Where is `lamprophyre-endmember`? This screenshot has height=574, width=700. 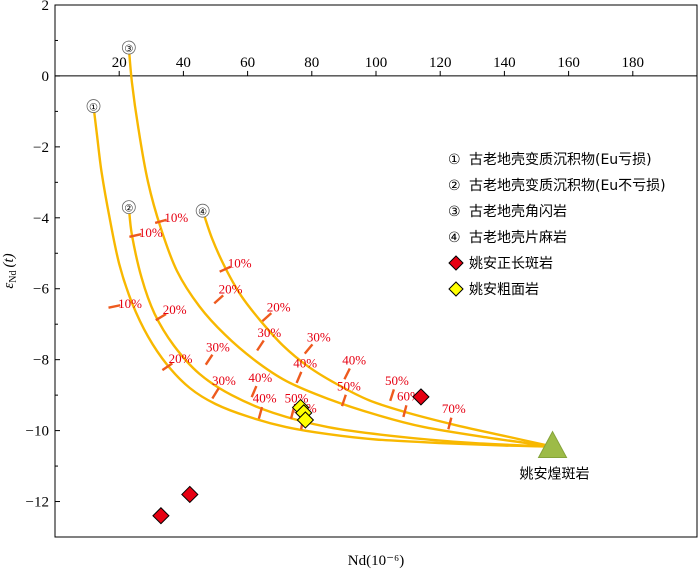
lamprophyre-endmember is located at coordinates (552, 444).